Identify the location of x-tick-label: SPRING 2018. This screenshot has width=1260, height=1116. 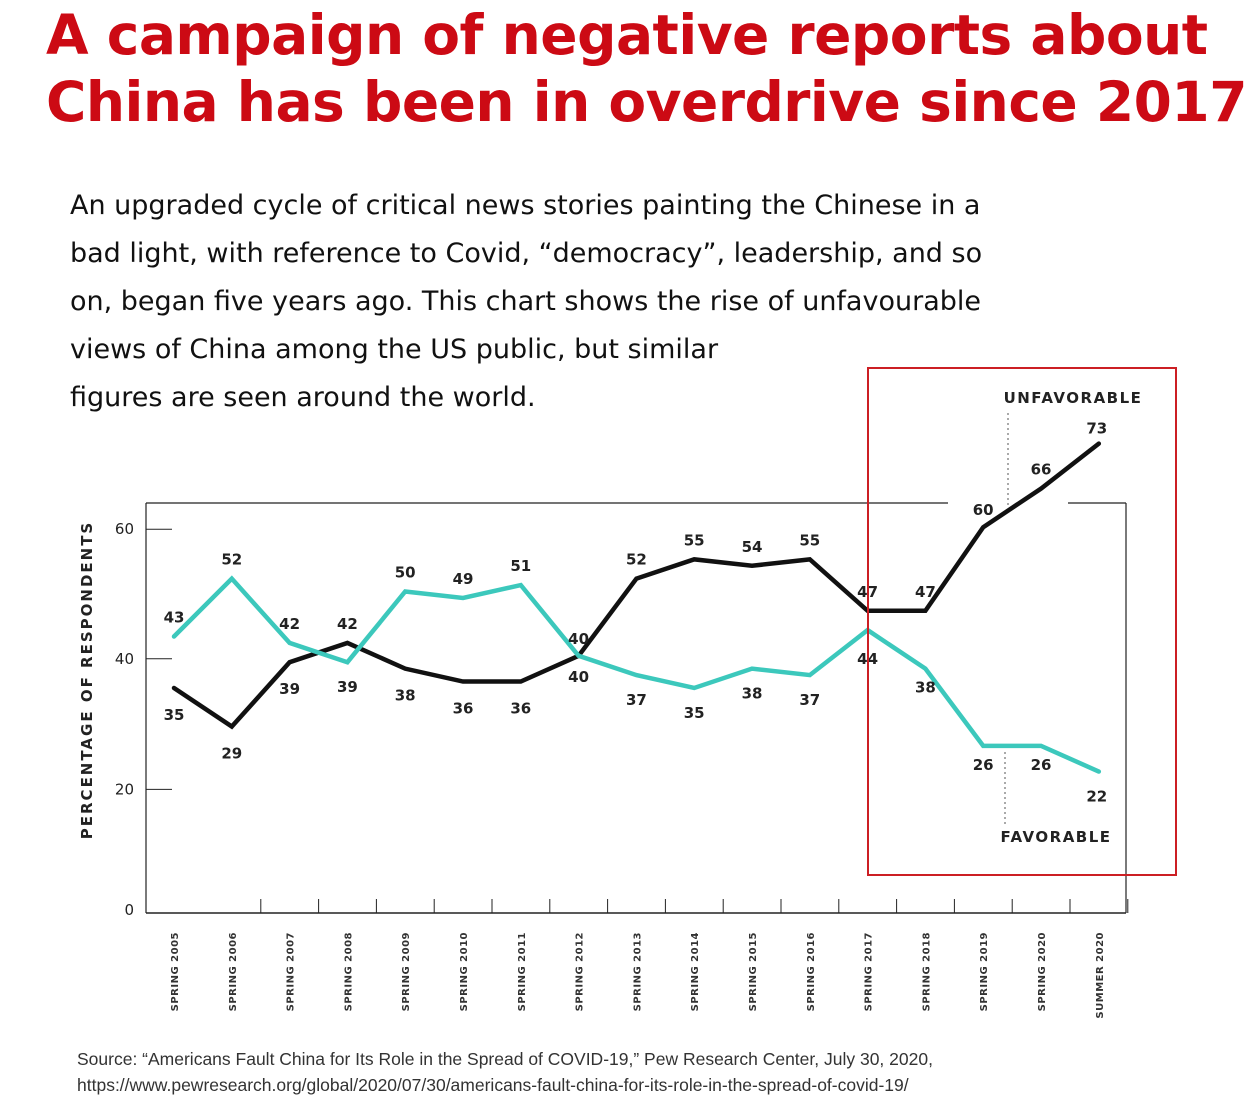
(926, 971).